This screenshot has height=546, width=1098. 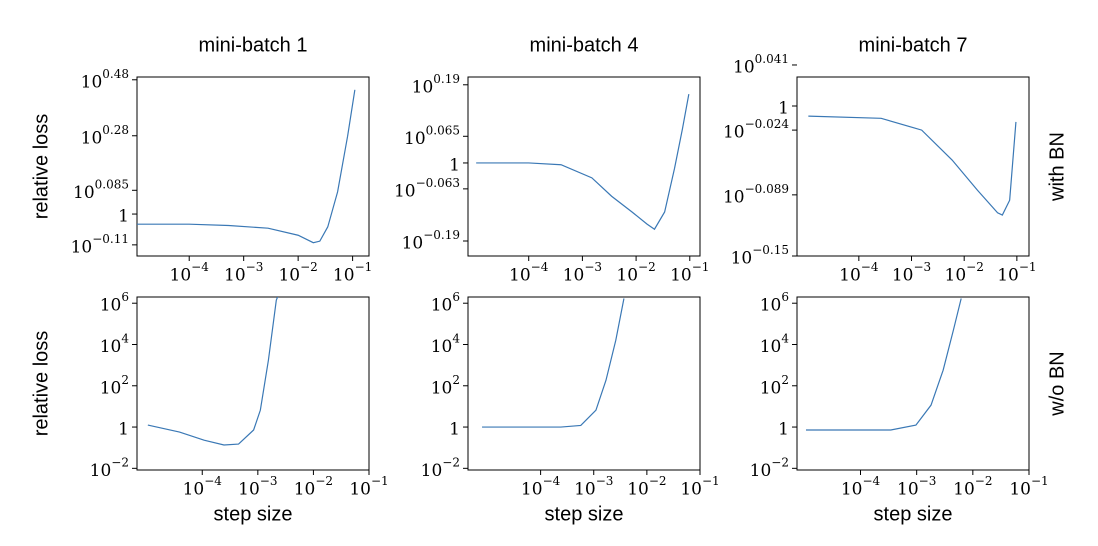 I want to click on subplot-title: mini-batch 1, so click(x=253, y=45).